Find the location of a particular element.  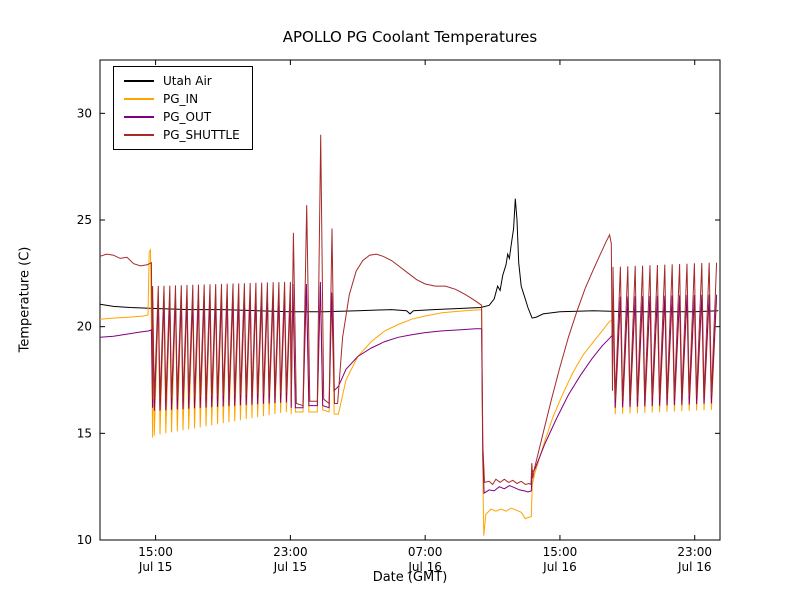

legend-item: PG_SHUTTLE is located at coordinates (182, 135).